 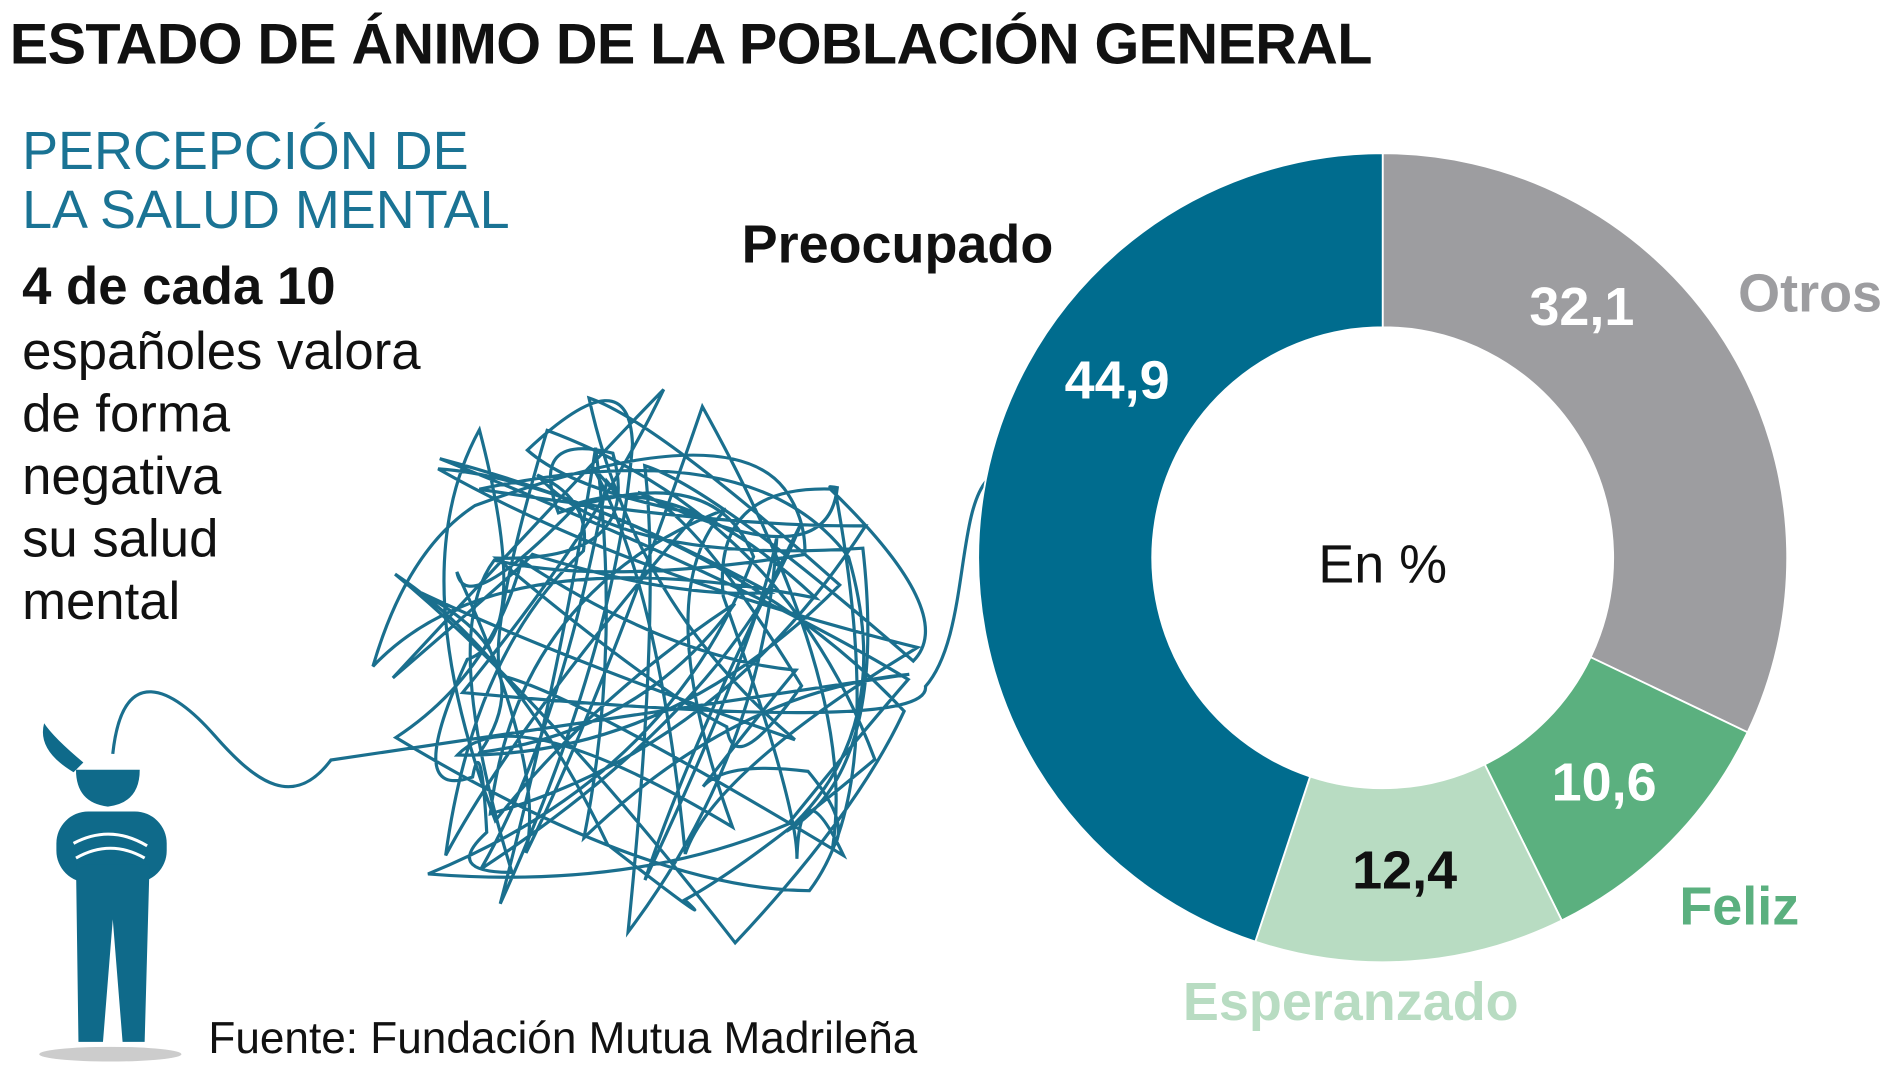 What do you see at coordinates (691, 43) in the screenshot?
I see `page-title: ESTADO DE ÁNIMO DE LA POBLACIÓN GENERAL` at bounding box center [691, 43].